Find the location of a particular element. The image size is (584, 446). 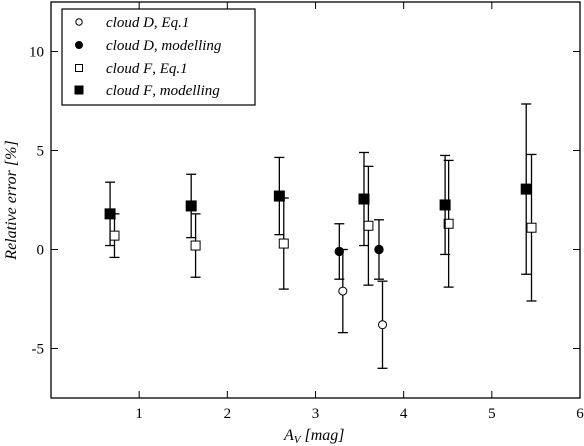

x-tick-label: 1 is located at coordinates (139, 414).